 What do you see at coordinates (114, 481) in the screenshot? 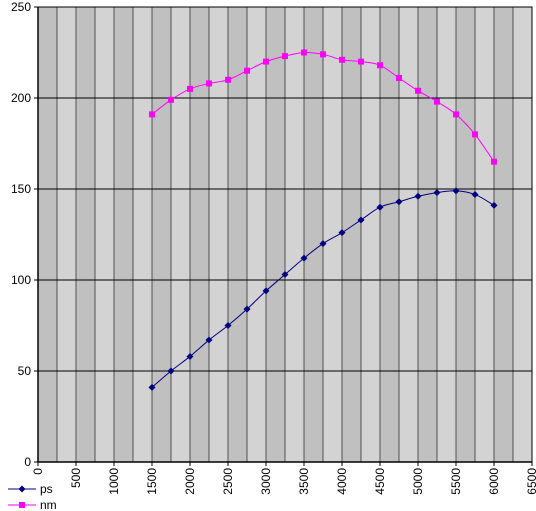
I see `x-tick-label: 1000` at bounding box center [114, 481].